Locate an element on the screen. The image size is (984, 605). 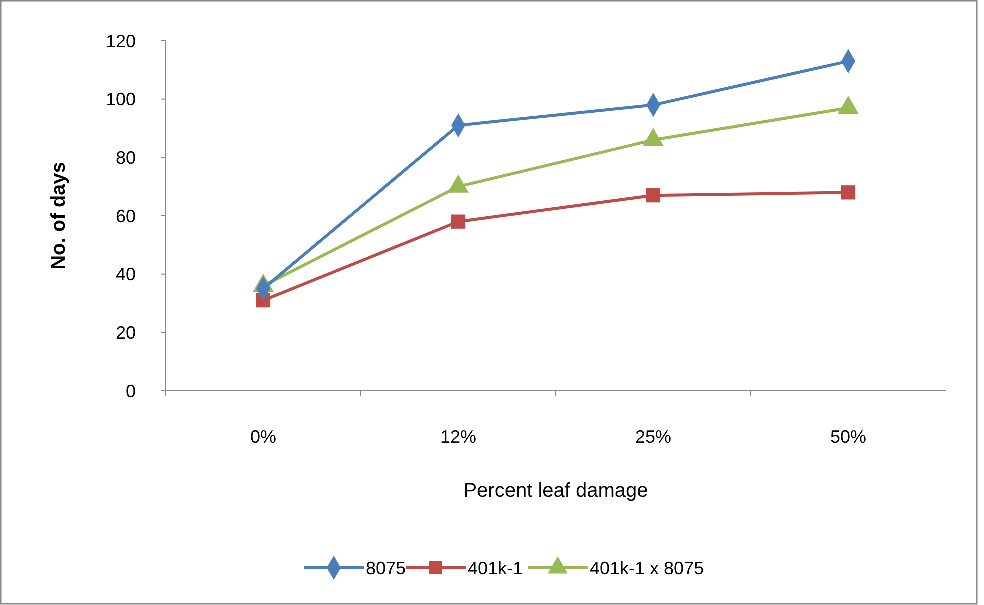
y-tick-label: 120 is located at coordinates (121, 41).